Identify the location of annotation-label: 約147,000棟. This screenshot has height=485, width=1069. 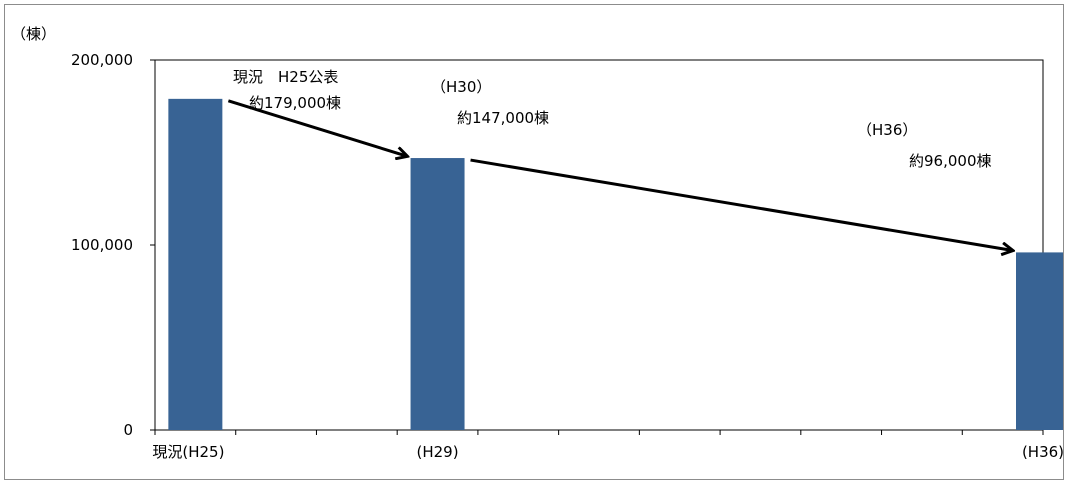
(503, 118).